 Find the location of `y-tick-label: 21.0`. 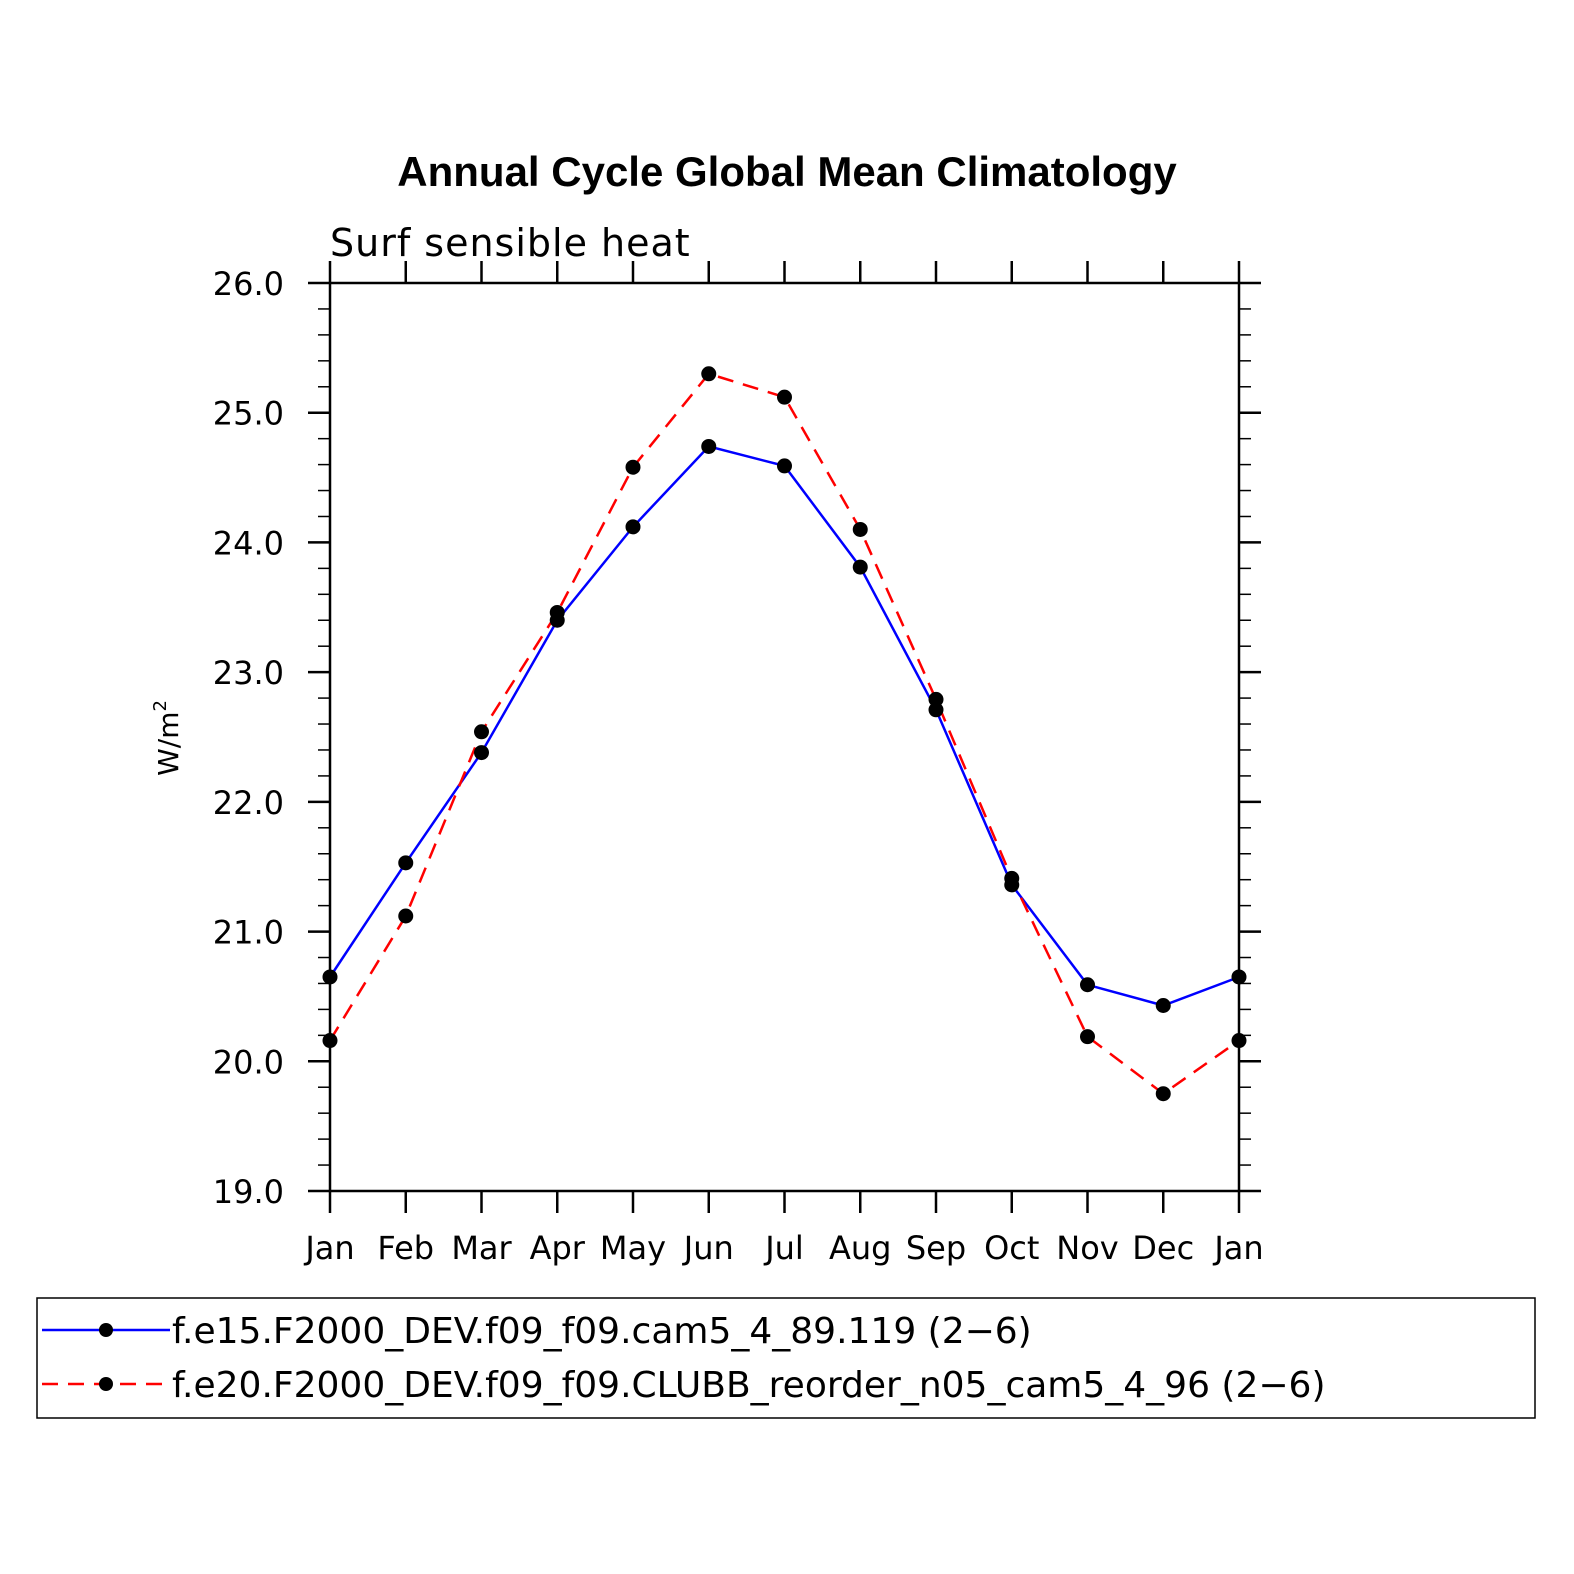

y-tick-label: 21.0 is located at coordinates (248, 933).